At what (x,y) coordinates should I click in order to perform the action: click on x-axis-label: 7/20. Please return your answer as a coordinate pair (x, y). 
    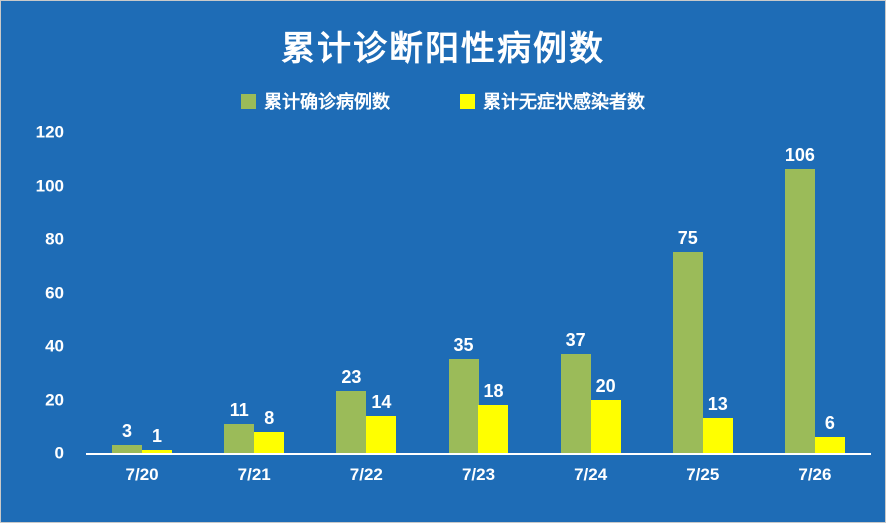
    Looking at the image, I should click on (142, 474).